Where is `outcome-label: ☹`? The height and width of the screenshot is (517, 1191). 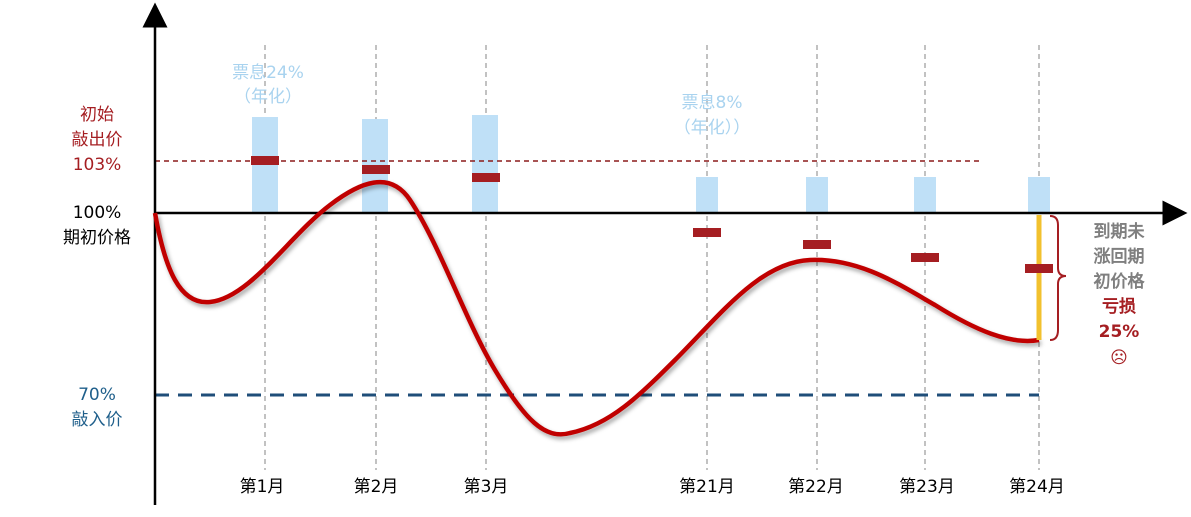
outcome-label: ☹ is located at coordinates (1119, 358).